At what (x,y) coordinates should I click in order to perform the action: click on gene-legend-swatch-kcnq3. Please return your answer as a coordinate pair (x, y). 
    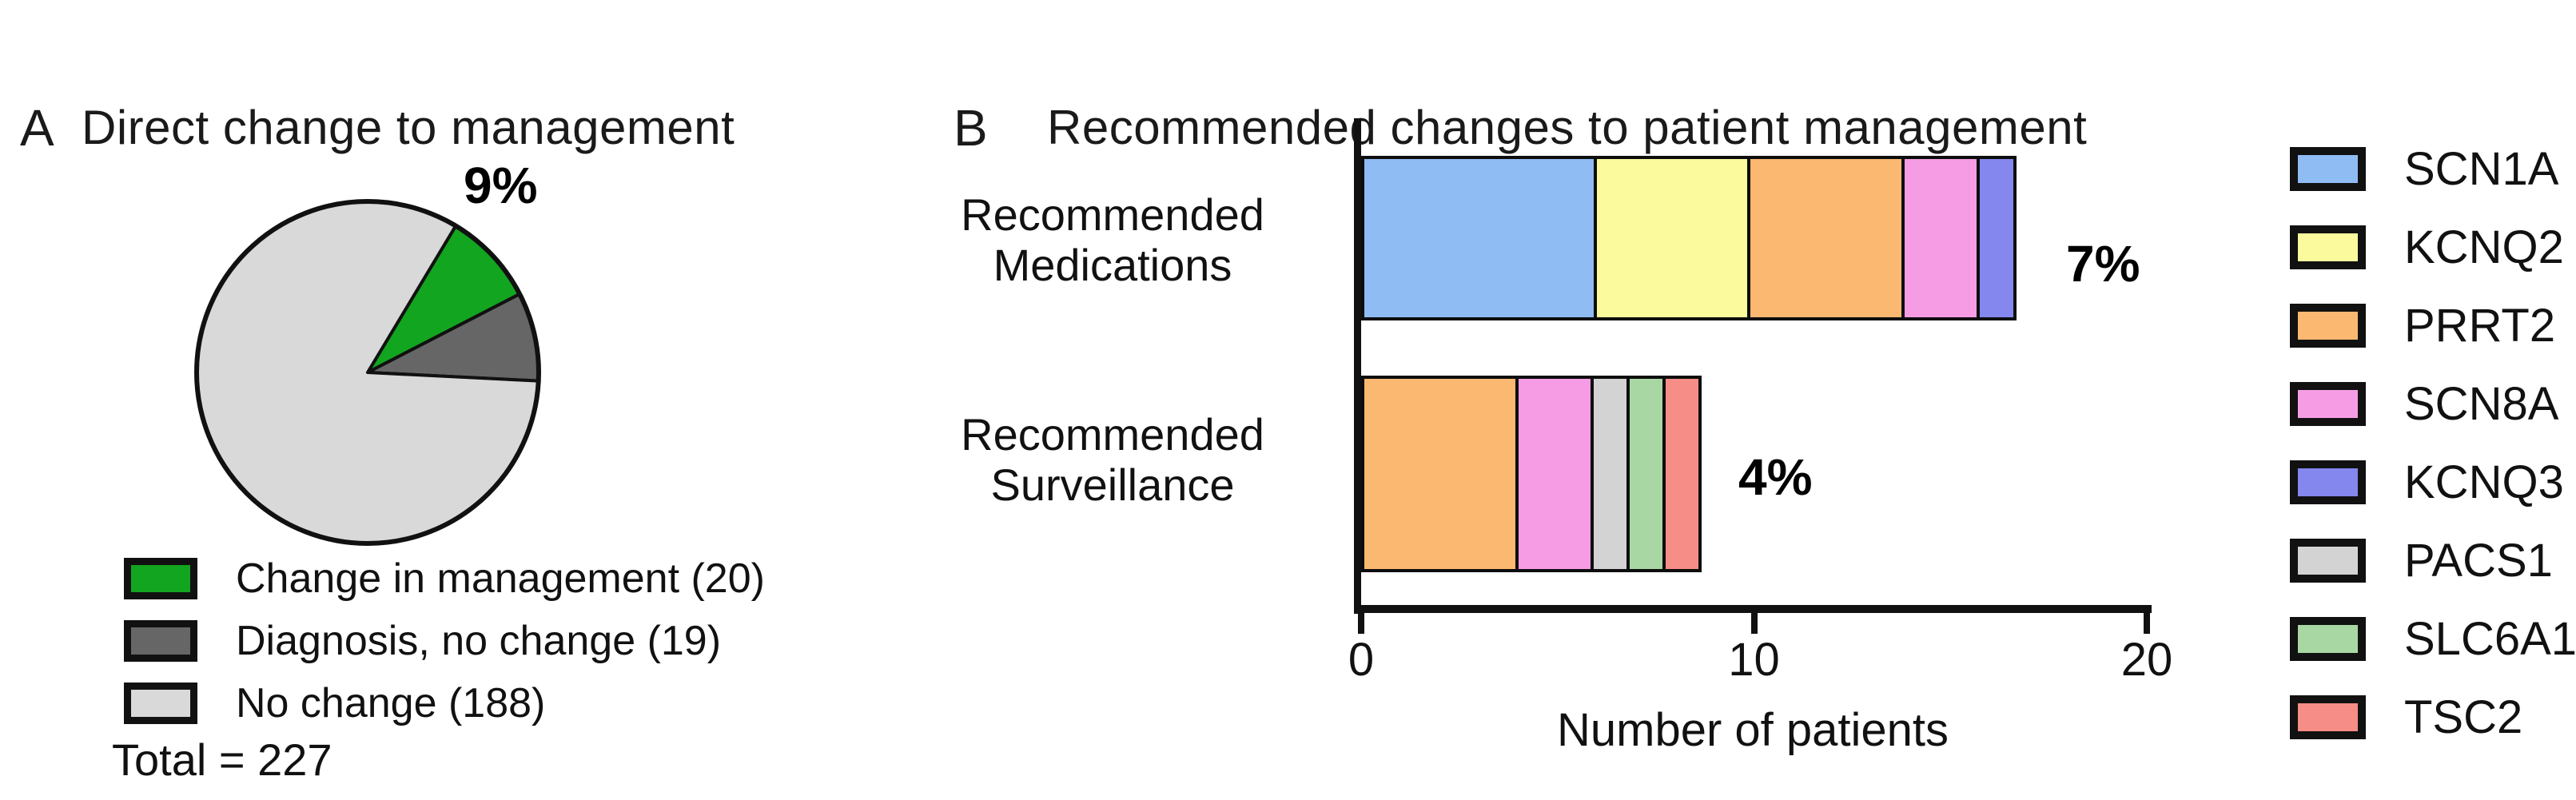
    Looking at the image, I should click on (2328, 482).